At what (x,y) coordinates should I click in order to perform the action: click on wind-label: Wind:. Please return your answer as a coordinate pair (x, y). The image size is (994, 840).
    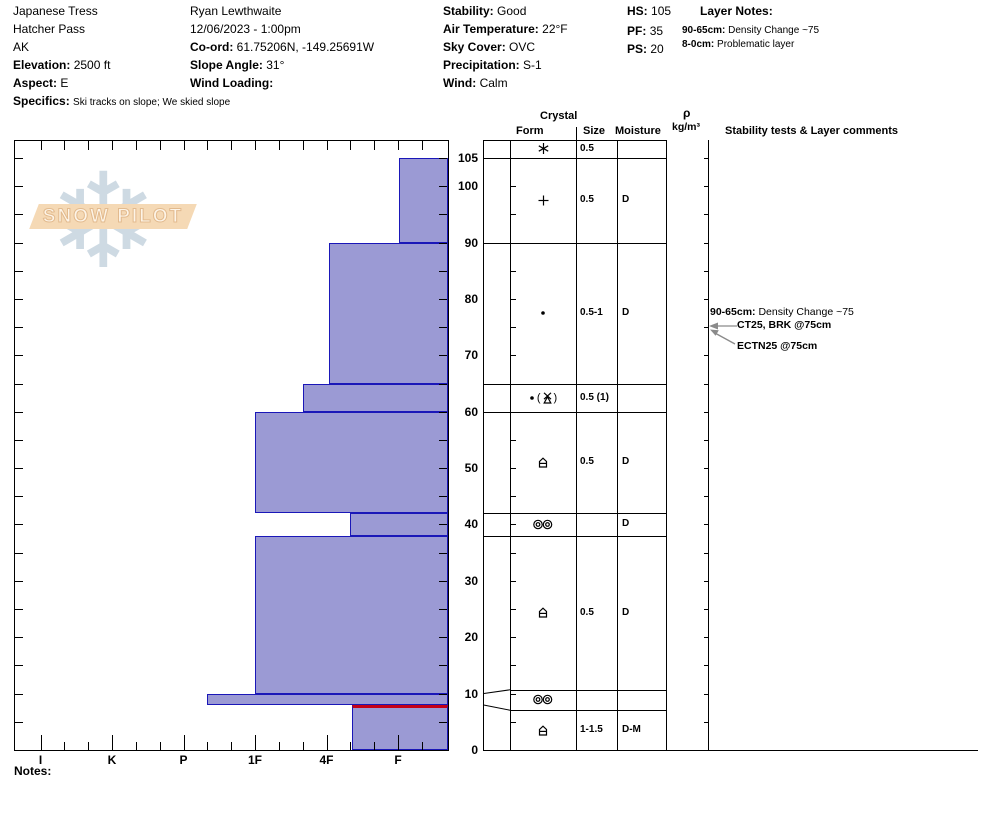
    Looking at the image, I should click on (460, 83).